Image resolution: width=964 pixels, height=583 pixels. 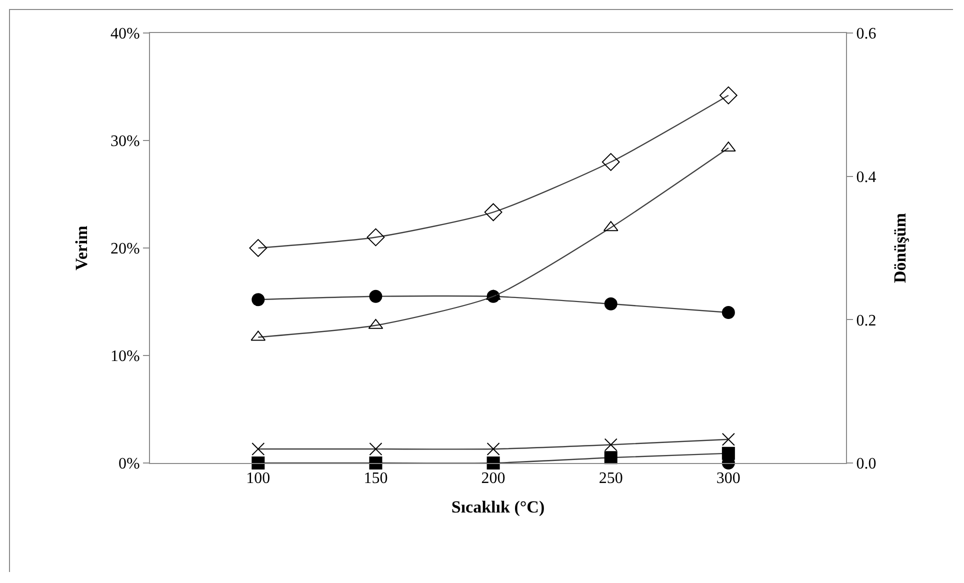 I want to click on y-tick-label: 10%, so click(x=125, y=357).